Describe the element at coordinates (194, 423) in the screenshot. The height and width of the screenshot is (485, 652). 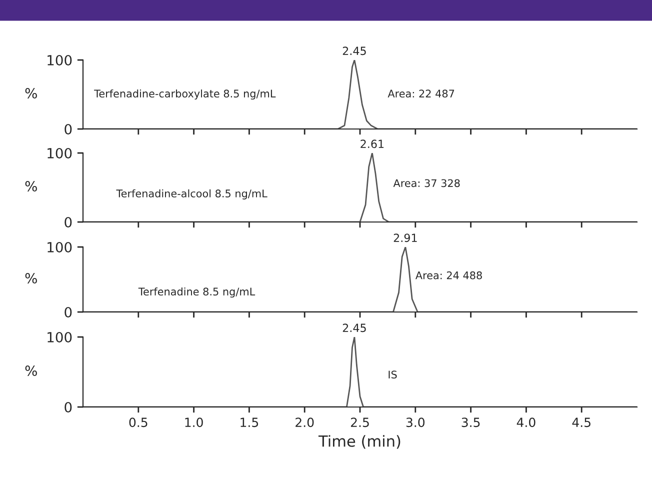
I see `x-tick-label: 1.0` at that location.